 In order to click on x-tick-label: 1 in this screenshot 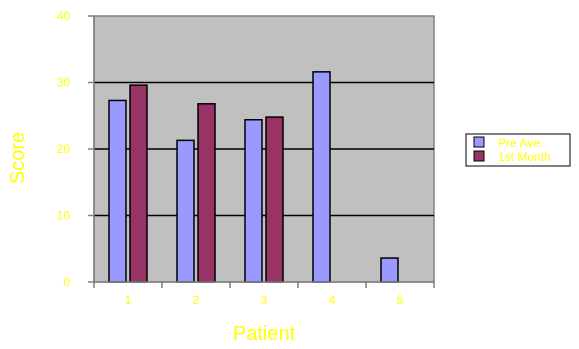, I will do `click(128, 300)`.